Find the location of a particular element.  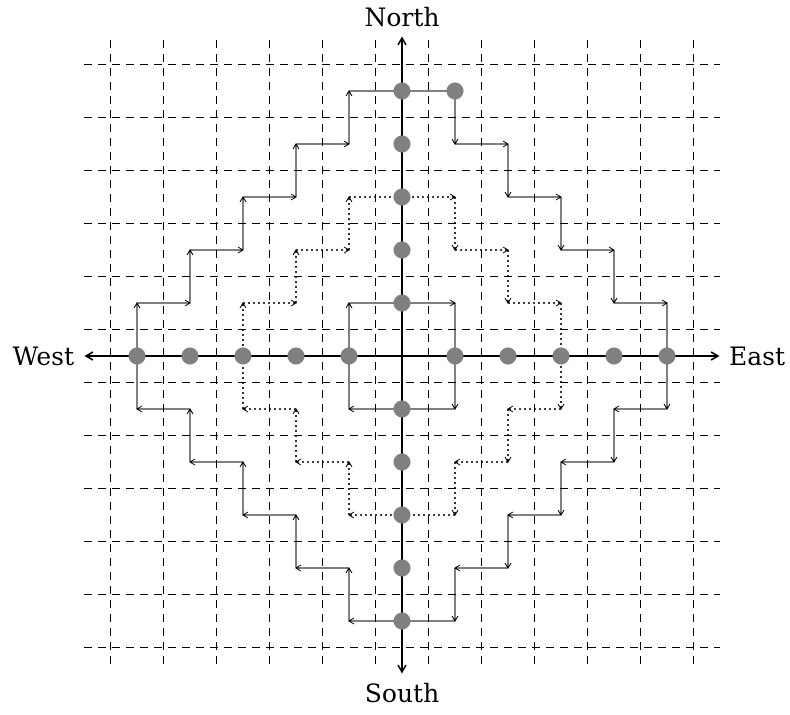

west-label: West is located at coordinates (43, 356).